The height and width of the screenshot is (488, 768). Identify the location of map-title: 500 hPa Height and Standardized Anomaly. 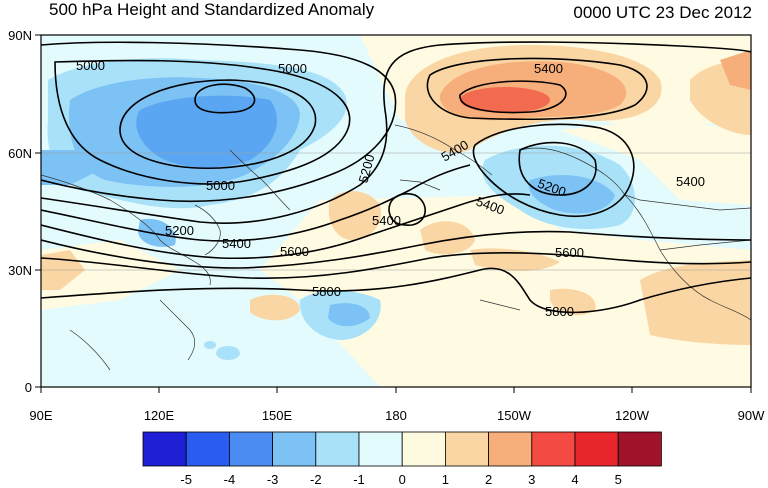
(212, 9).